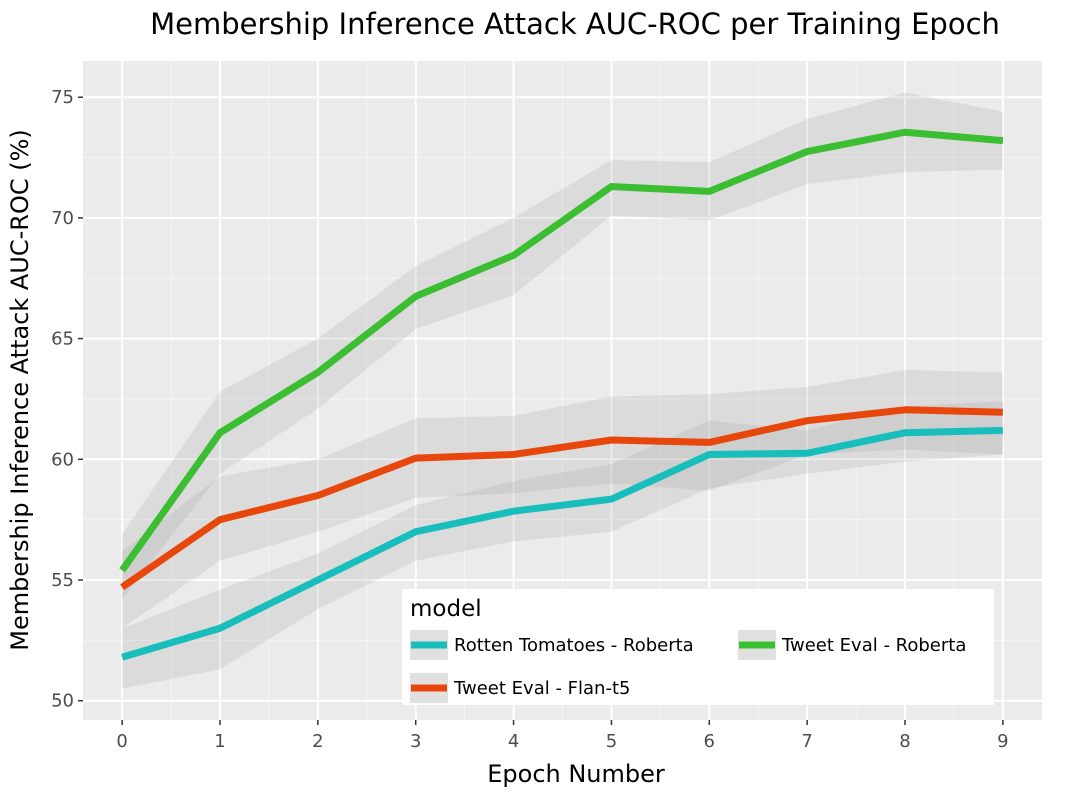 The height and width of the screenshot is (809, 1079). I want to click on y-tick-label: 70, so click(62, 218).